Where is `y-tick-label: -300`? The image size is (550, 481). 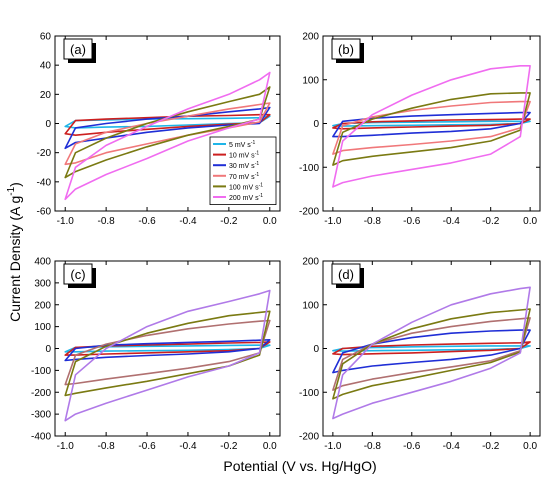
y-tick-label: -300 is located at coordinates (41, 415).